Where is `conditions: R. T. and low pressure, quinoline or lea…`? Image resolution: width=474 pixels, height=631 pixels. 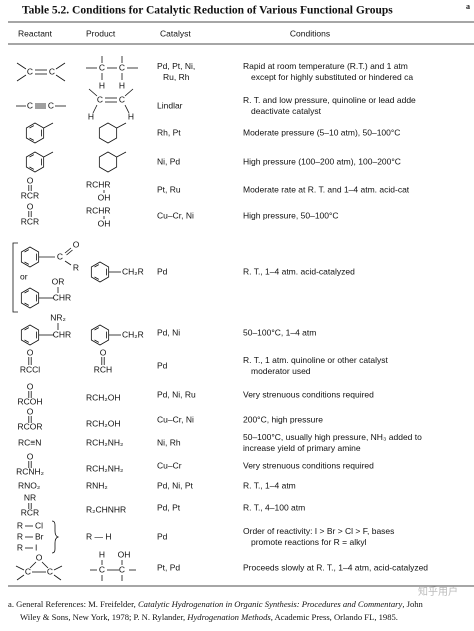
conditions: R. T. and low pressure, quinoline or lea… is located at coordinates (329, 100).